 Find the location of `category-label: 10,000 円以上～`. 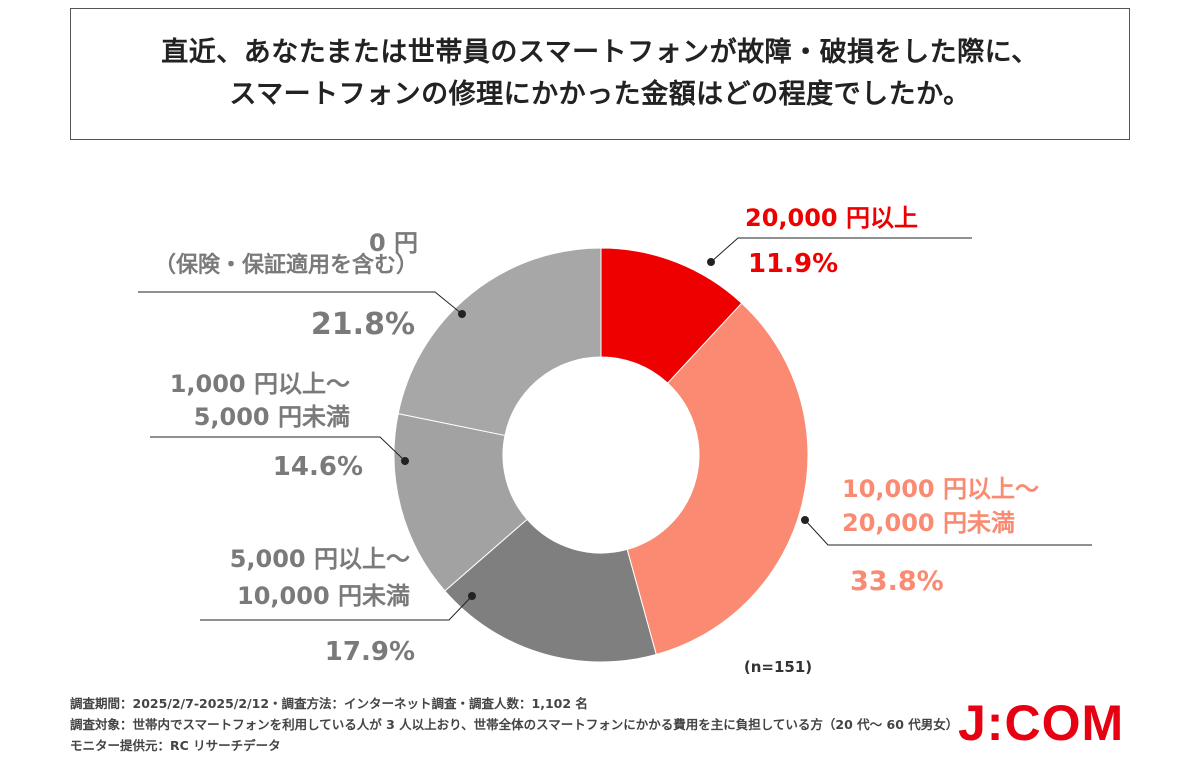

category-label: 10,000 円以上～ is located at coordinates (940, 489).